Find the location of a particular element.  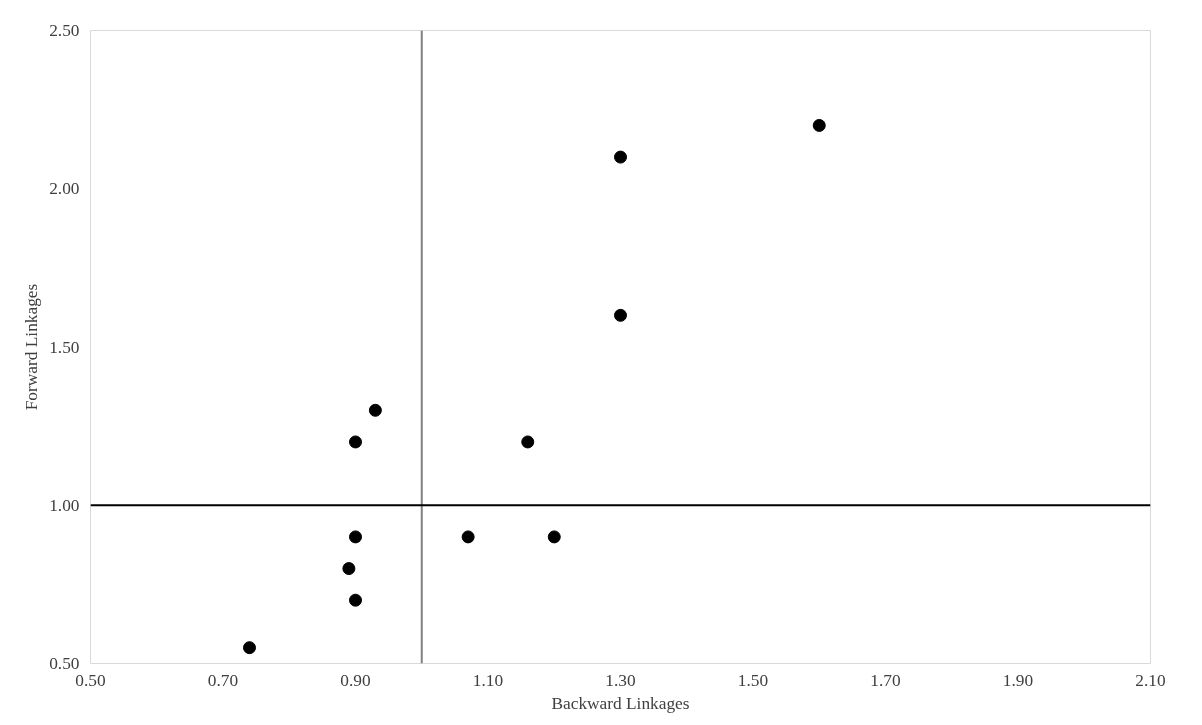

x-tick-label: 1.30 is located at coordinates (620, 680).